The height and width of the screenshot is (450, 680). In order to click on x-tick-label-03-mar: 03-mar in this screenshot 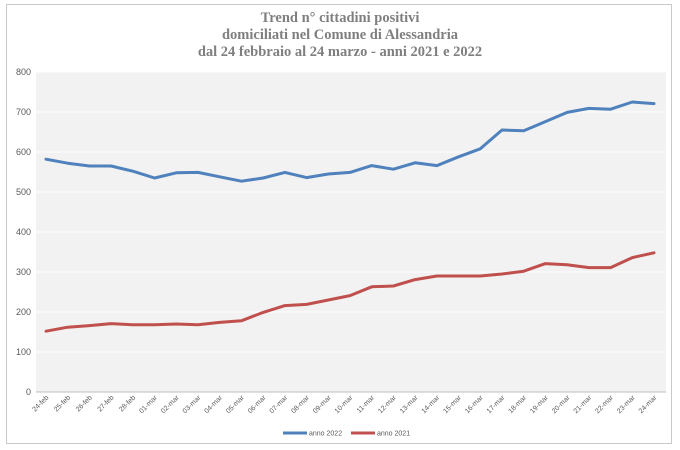, I will do `click(192, 404)`.